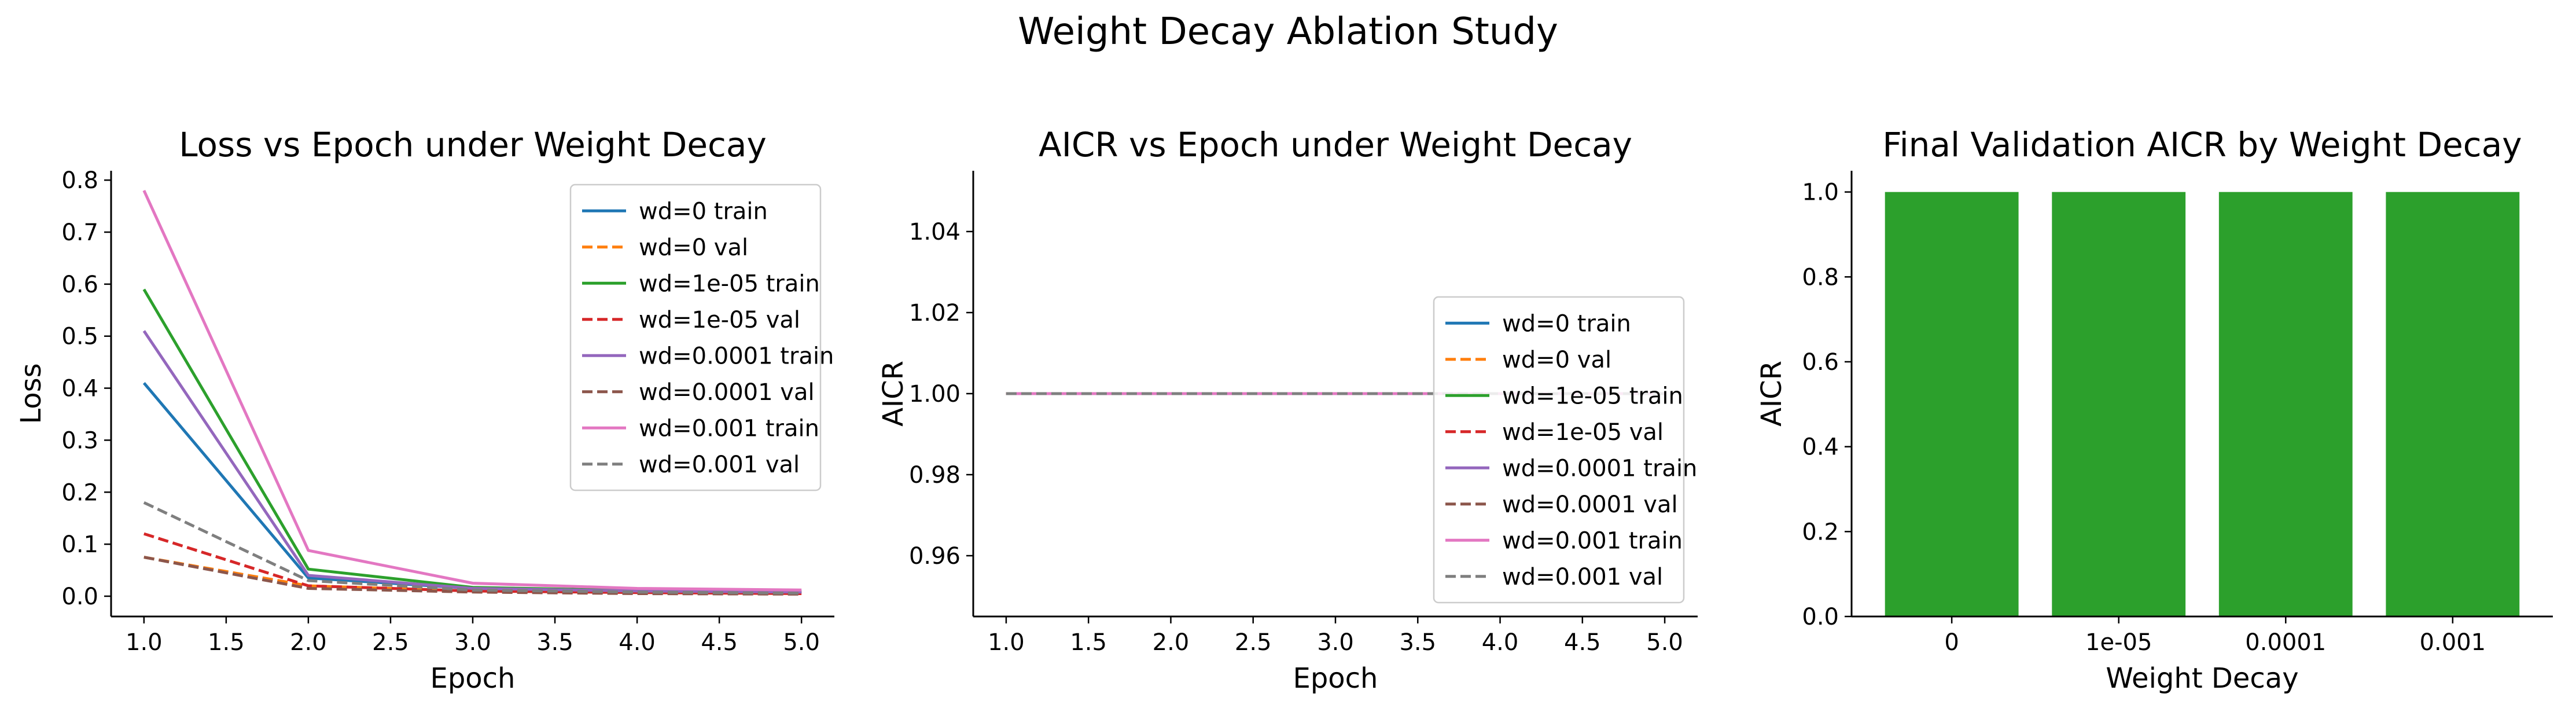  What do you see at coordinates (2118, 642) in the screenshot?
I see `x-tick-label: 1e-05` at bounding box center [2118, 642].